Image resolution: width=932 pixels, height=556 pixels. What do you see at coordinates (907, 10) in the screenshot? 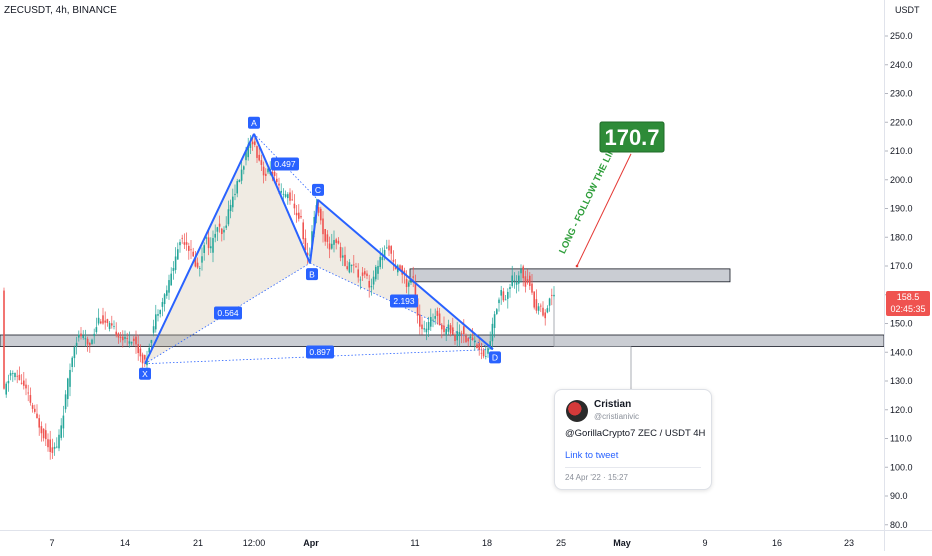
I see `price-axis-unit: USDT` at bounding box center [907, 10].